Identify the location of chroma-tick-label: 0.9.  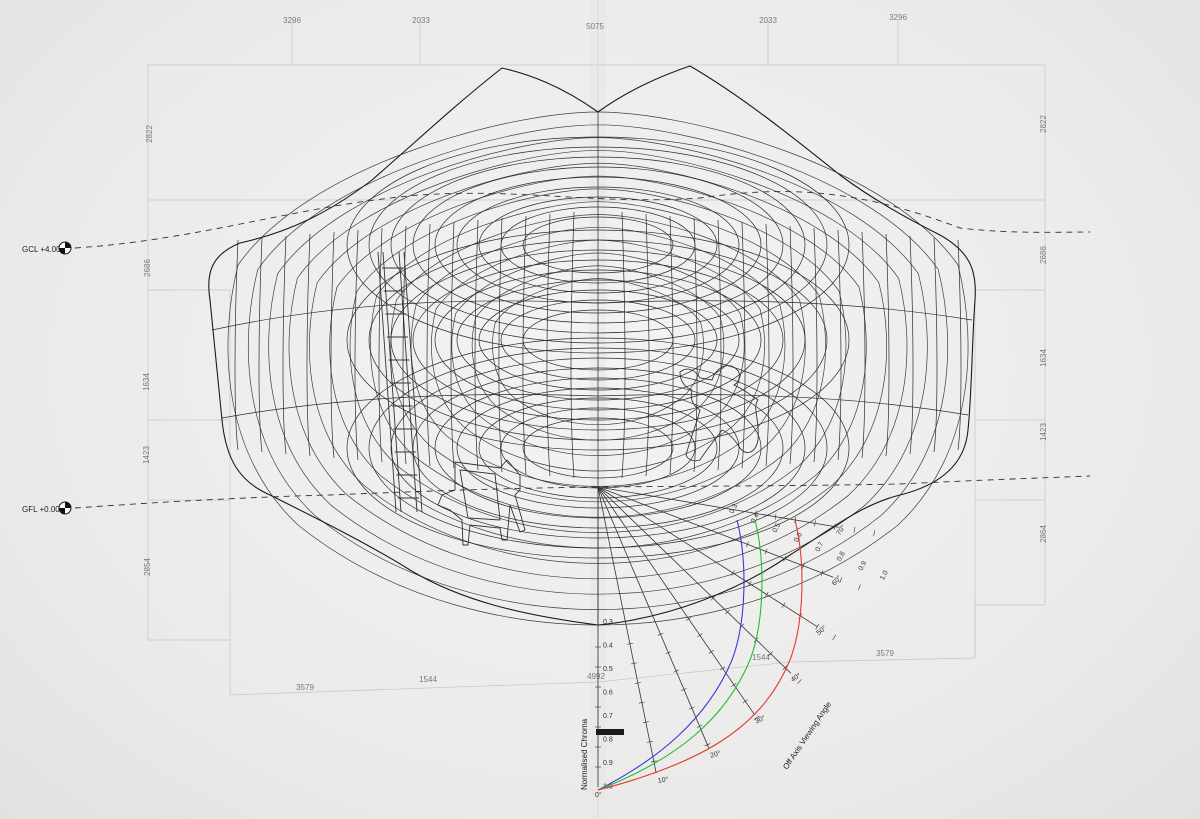
(608, 763).